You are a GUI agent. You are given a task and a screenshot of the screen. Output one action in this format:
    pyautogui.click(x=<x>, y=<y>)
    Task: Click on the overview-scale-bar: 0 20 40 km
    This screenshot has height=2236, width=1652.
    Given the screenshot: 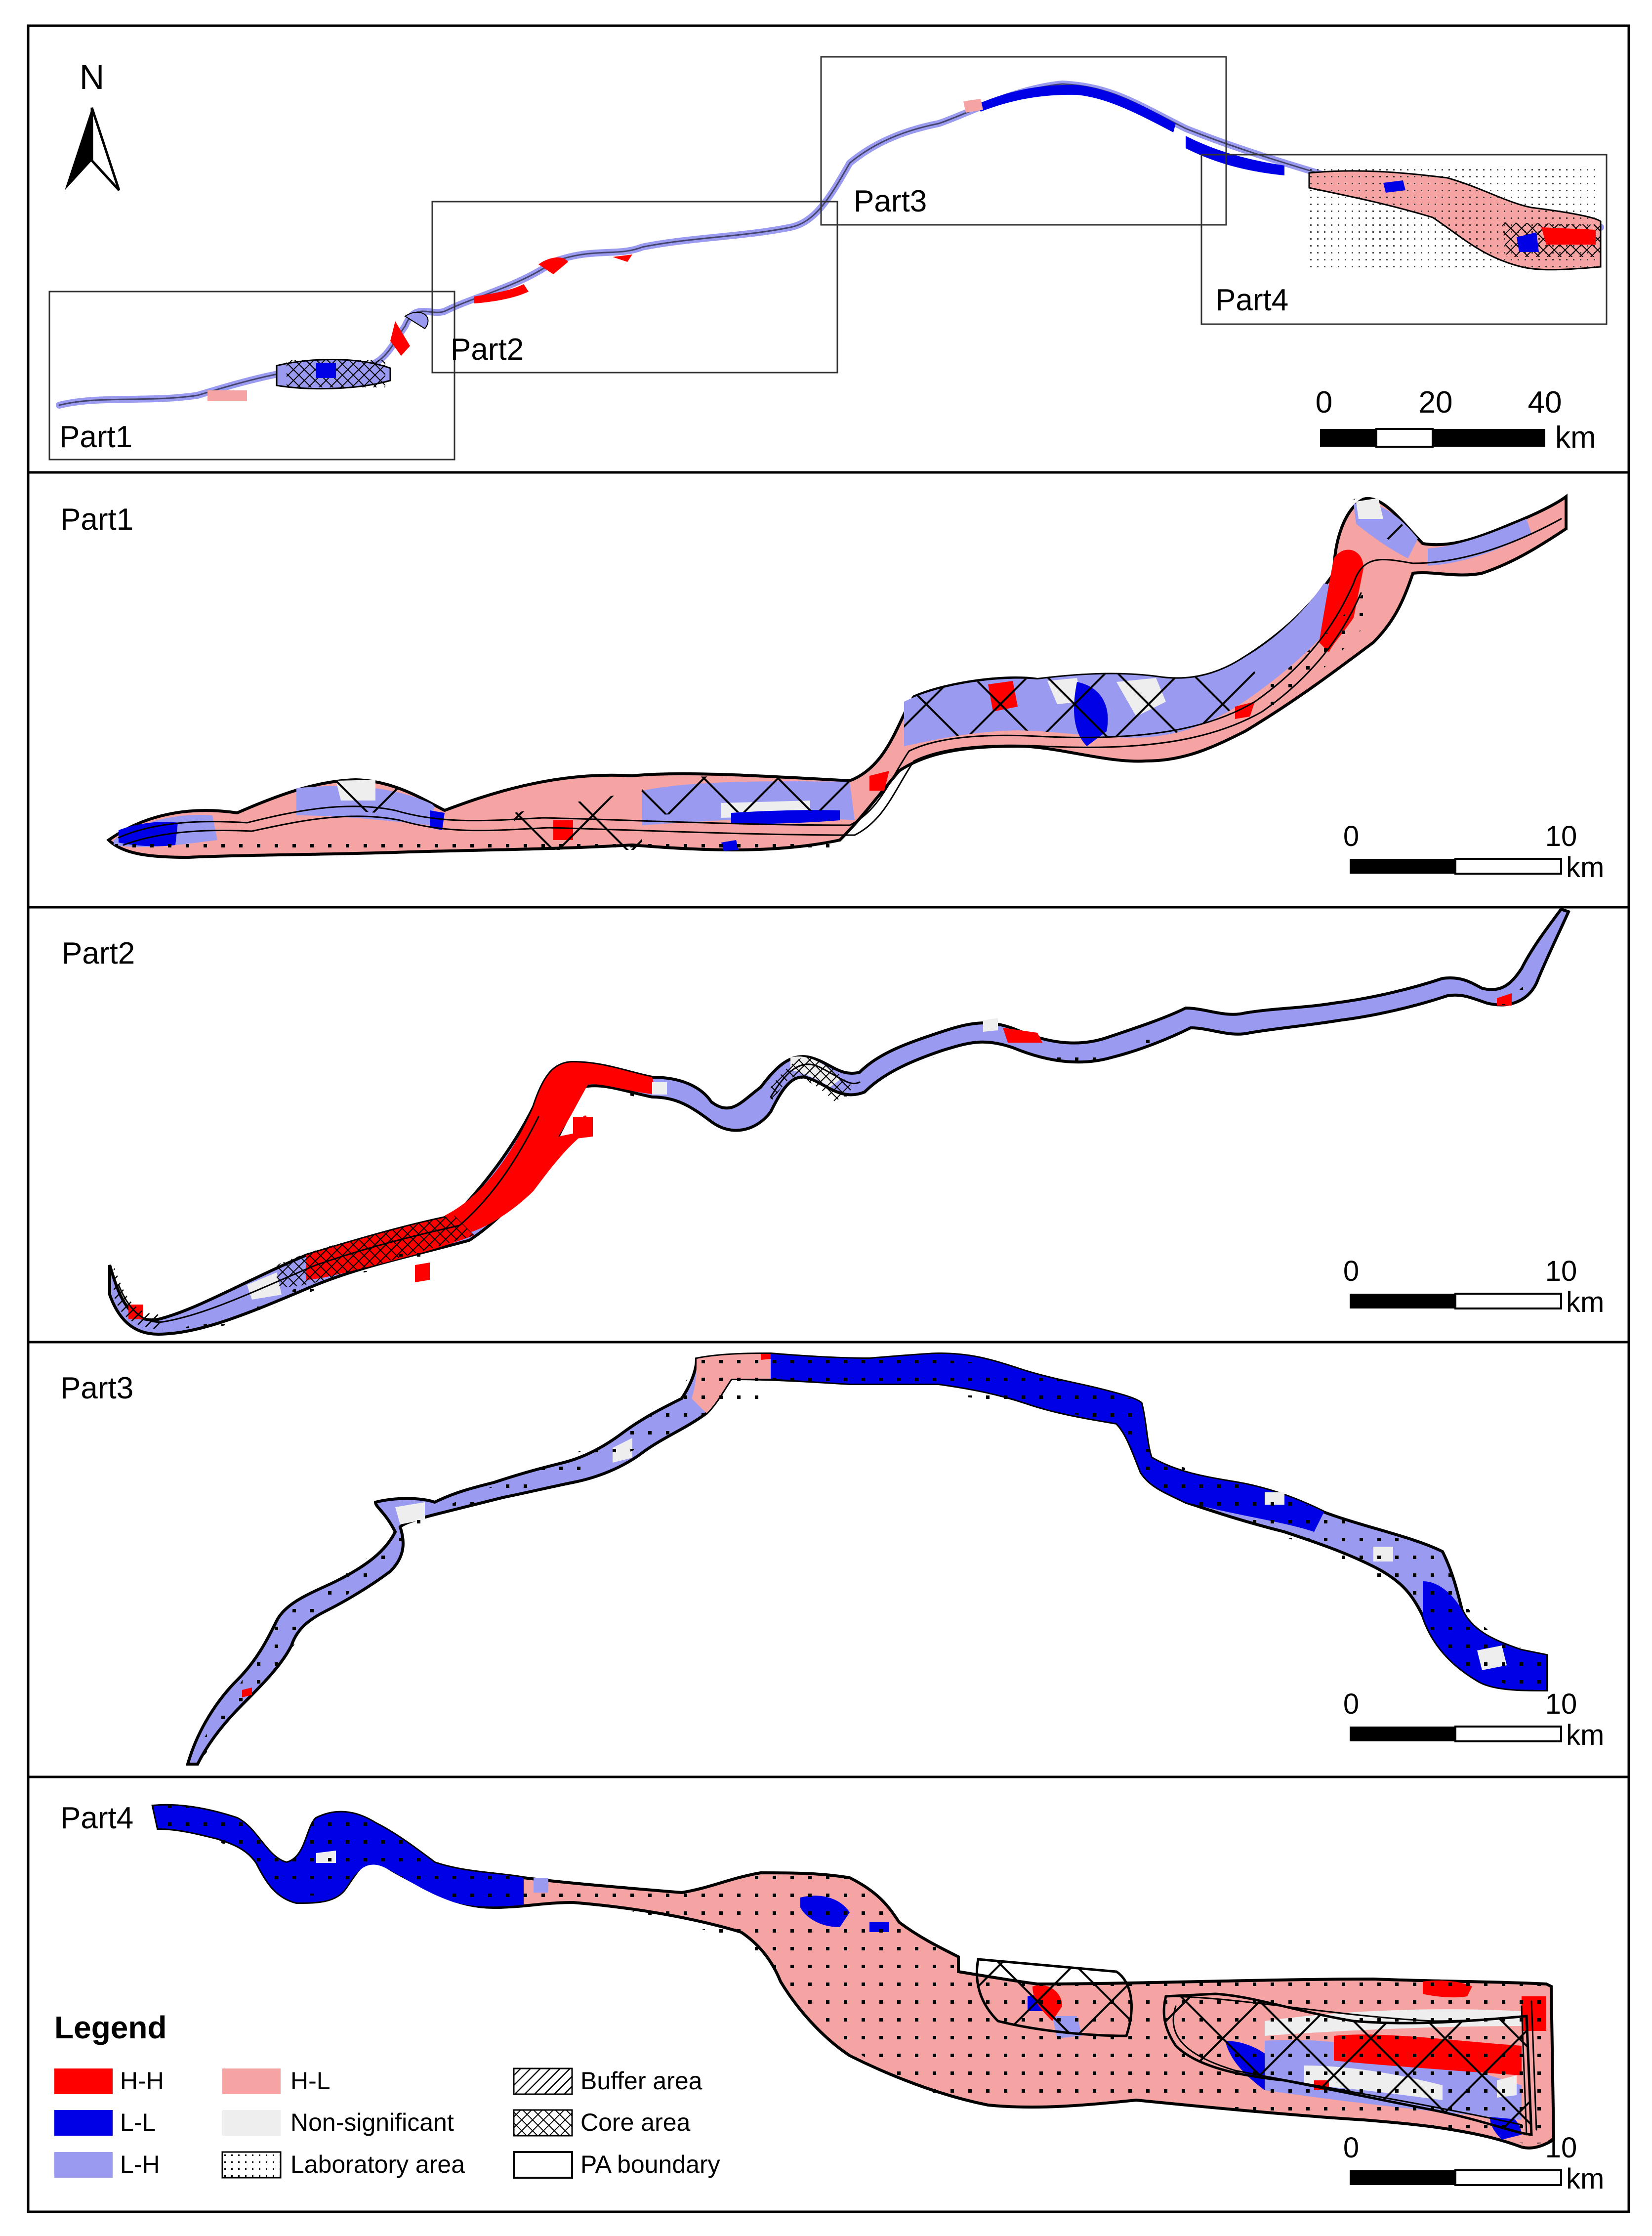 What is the action you would take?
    pyautogui.click(x=1456, y=420)
    